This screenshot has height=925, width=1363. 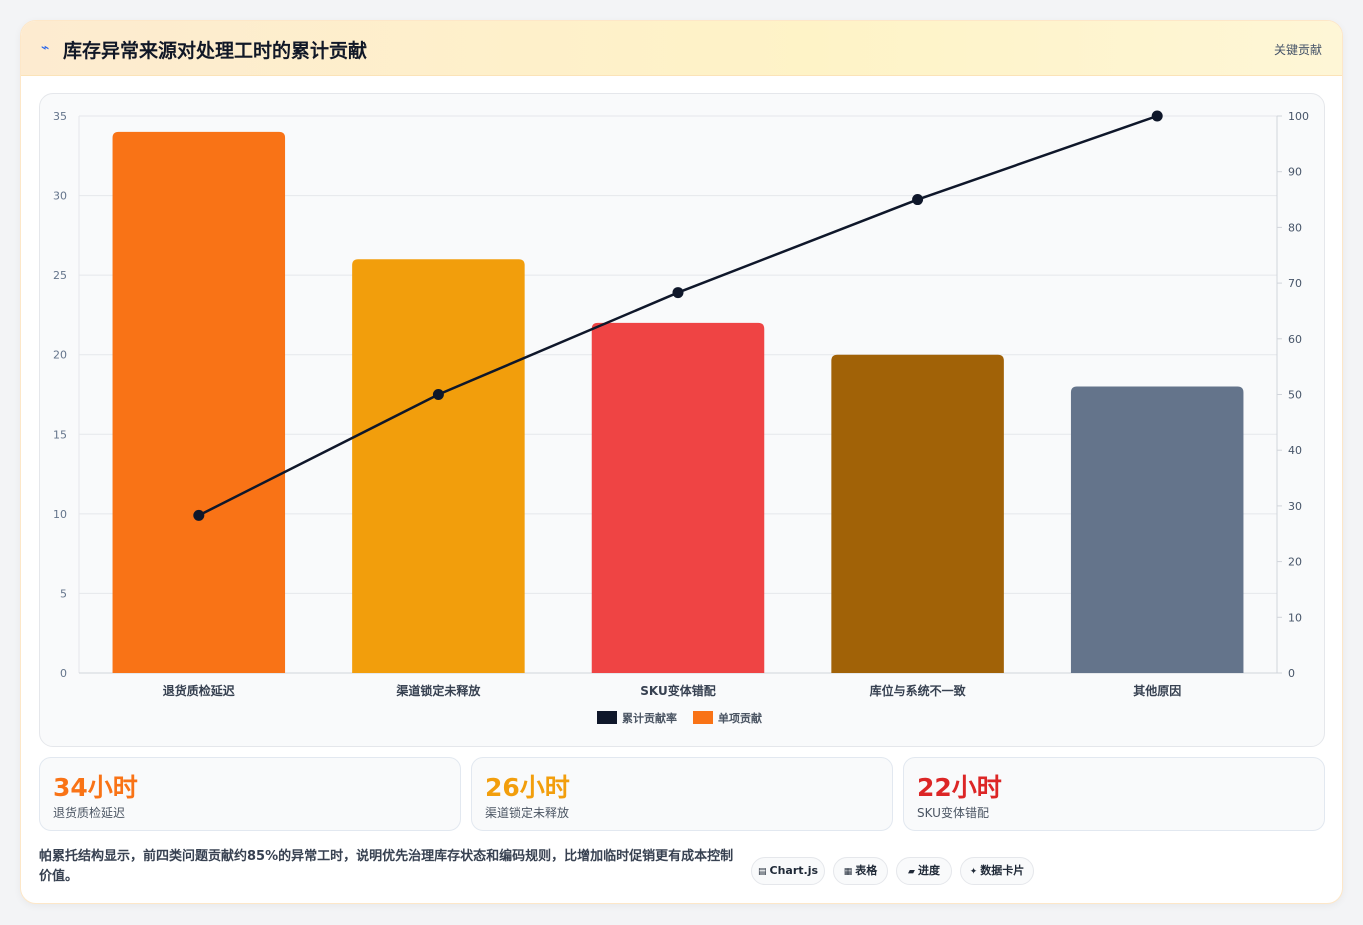 I want to click on y-right-tick-label: 0, so click(x=1291, y=673).